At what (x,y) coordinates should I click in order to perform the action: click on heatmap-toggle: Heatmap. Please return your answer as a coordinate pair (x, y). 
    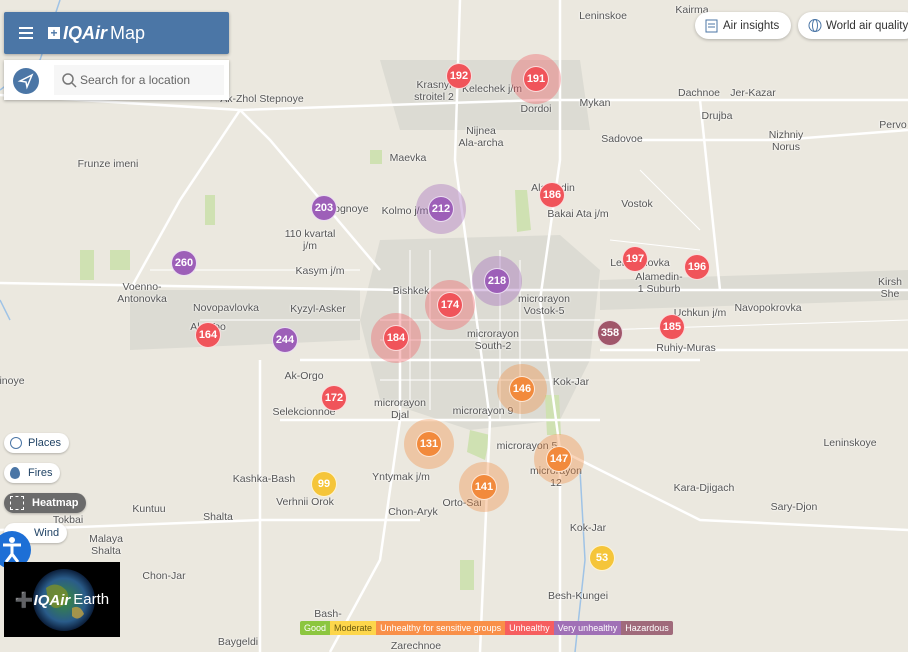
    Looking at the image, I should click on (45, 503).